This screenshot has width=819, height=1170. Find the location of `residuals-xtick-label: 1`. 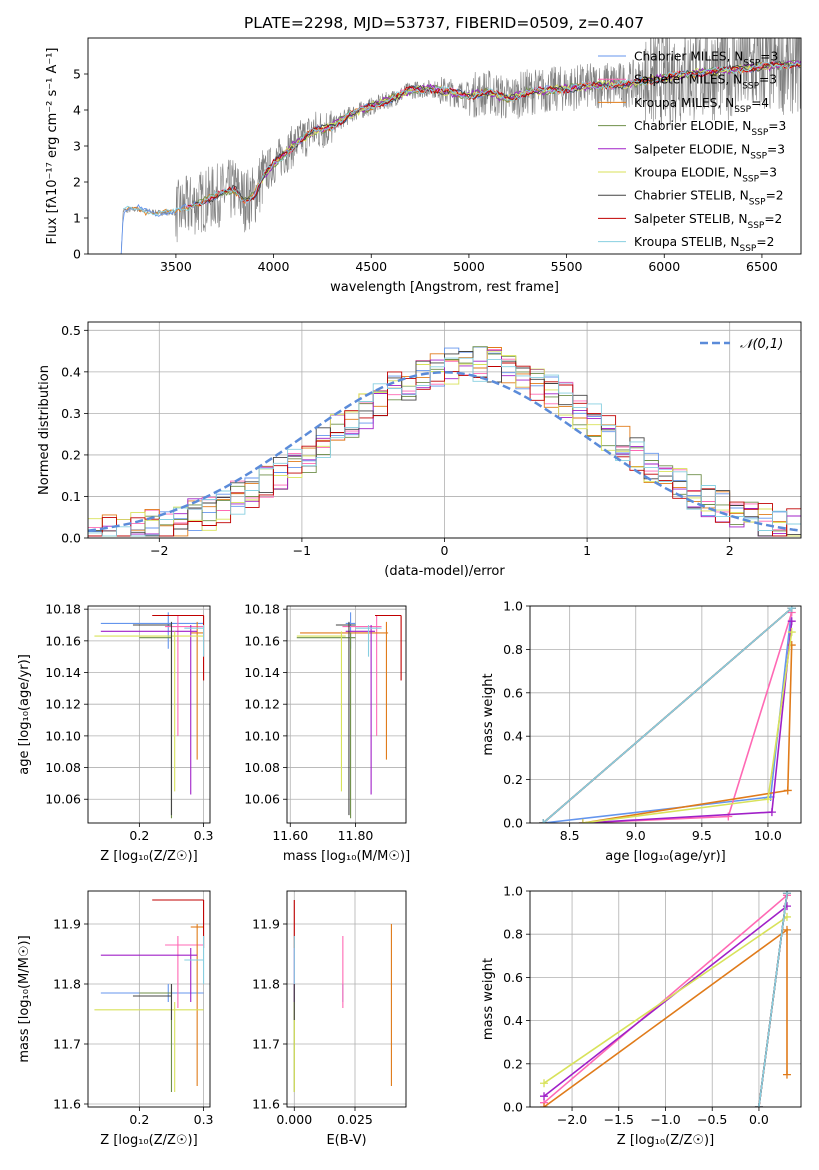

residuals-xtick-label: 1 is located at coordinates (587, 550).